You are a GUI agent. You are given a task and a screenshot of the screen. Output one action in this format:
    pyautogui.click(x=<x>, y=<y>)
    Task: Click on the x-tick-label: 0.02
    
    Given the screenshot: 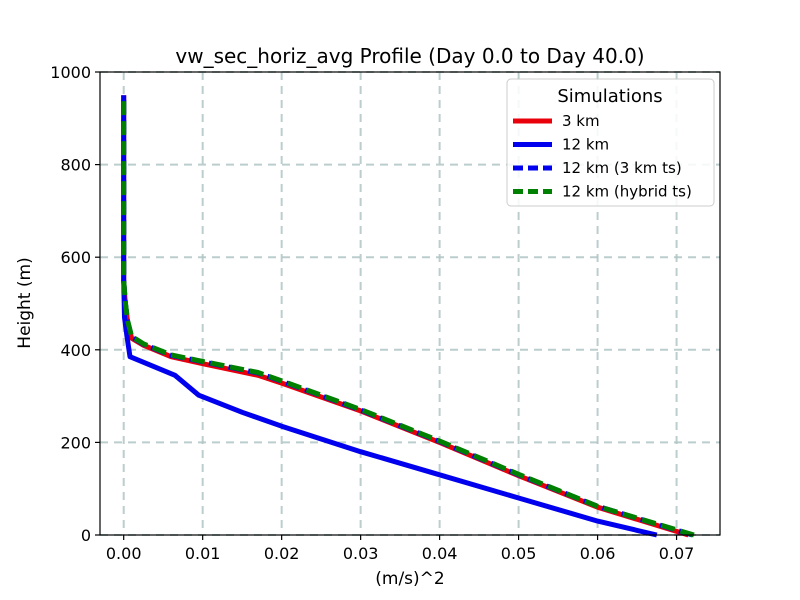 What is the action you would take?
    pyautogui.click(x=282, y=553)
    